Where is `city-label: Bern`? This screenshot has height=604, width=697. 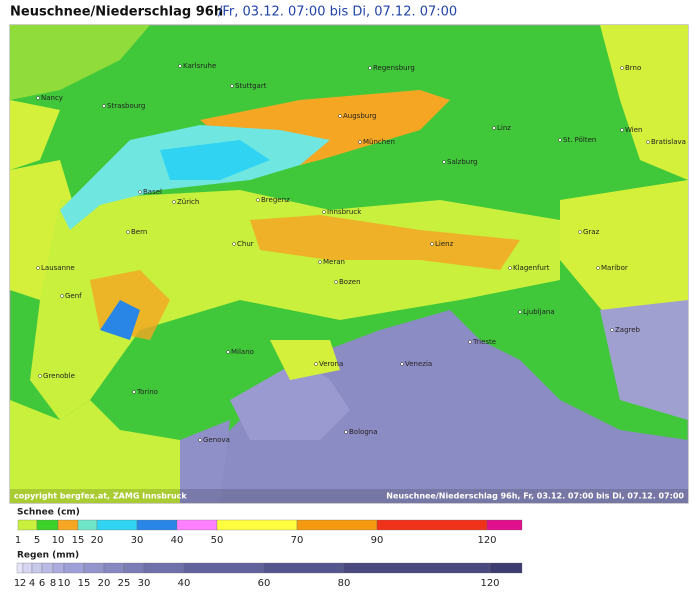 city-label: Bern is located at coordinates (139, 232).